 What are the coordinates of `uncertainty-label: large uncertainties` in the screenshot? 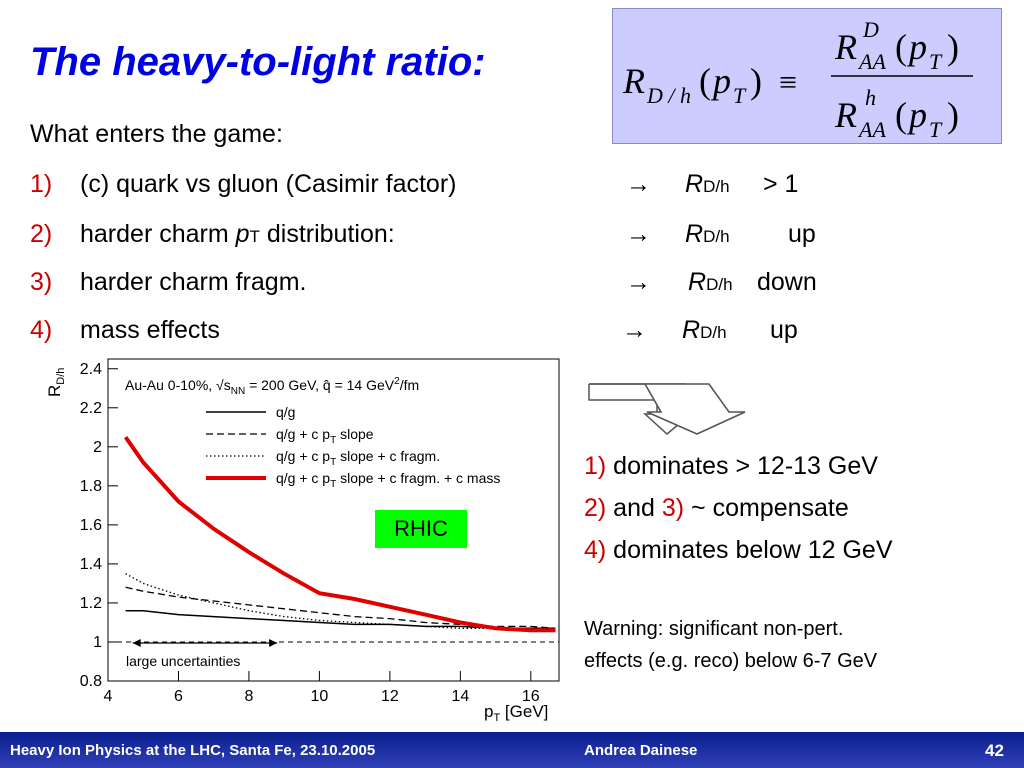 It's located at (183, 661).